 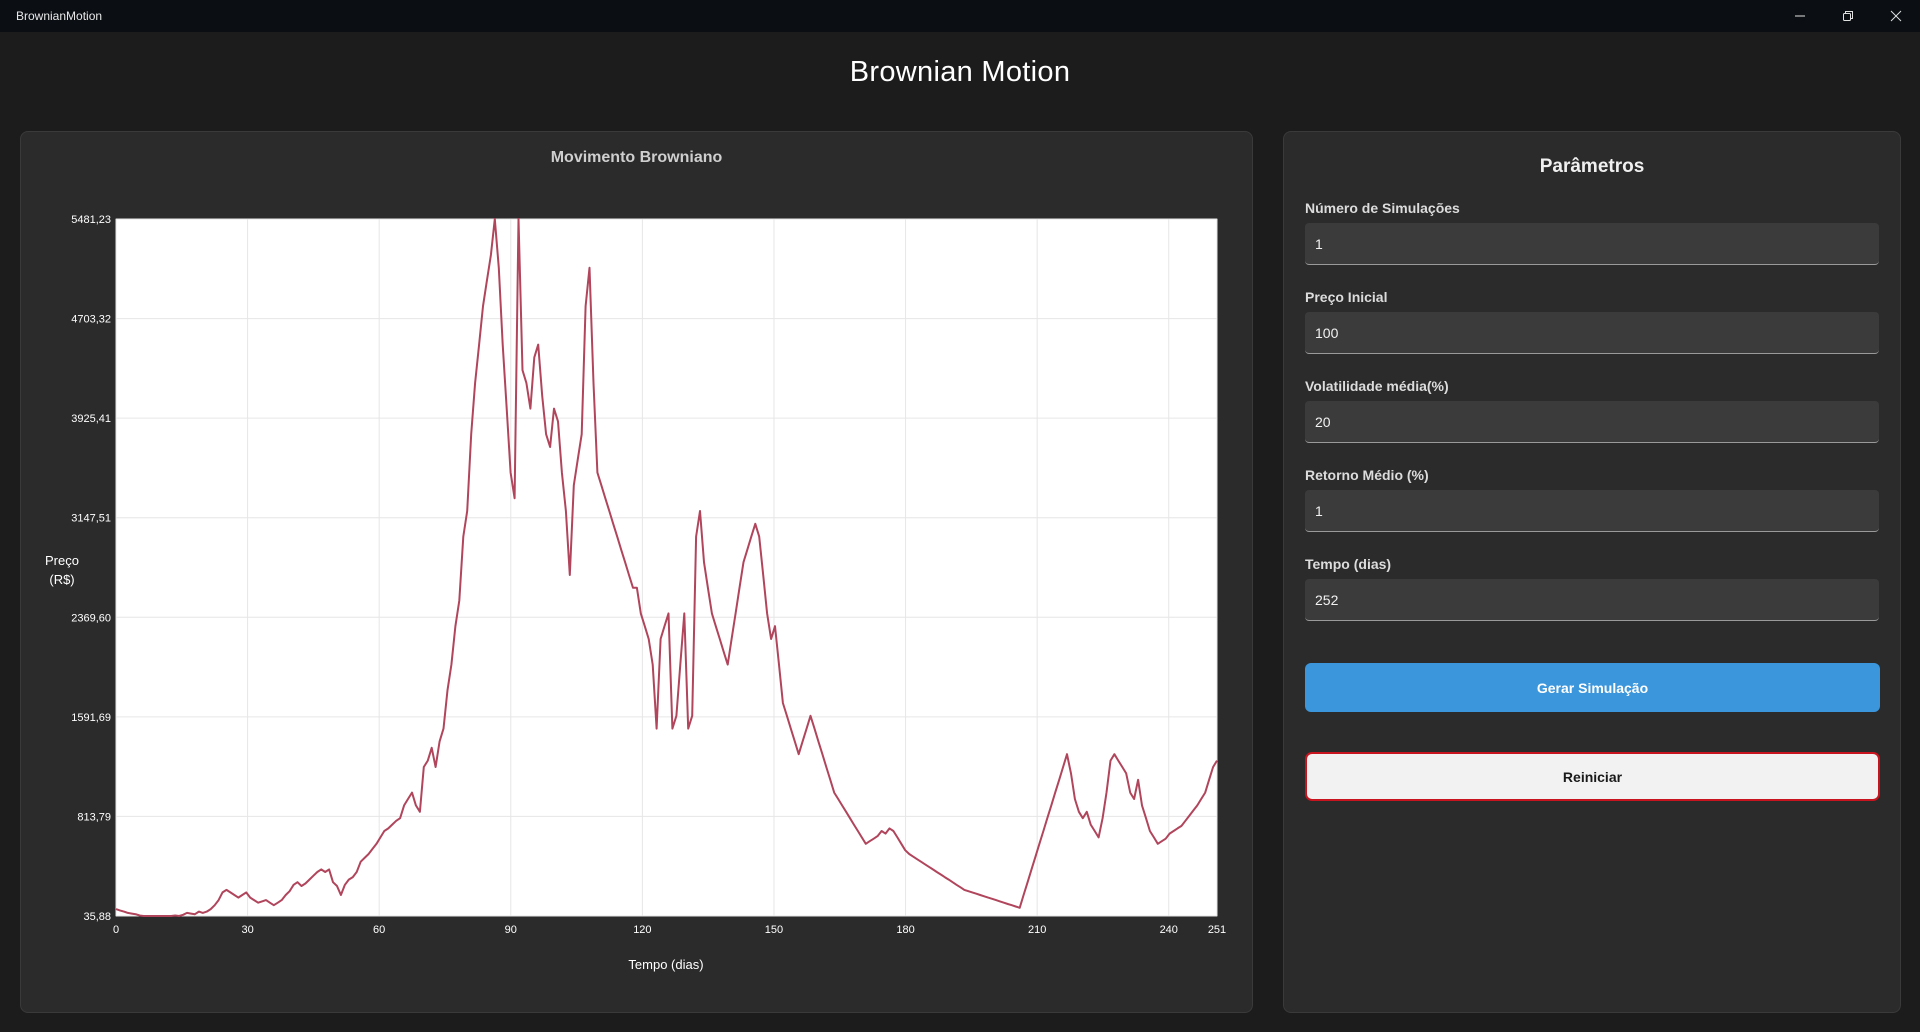 I want to click on restore-icon, so click(x=1848, y=16).